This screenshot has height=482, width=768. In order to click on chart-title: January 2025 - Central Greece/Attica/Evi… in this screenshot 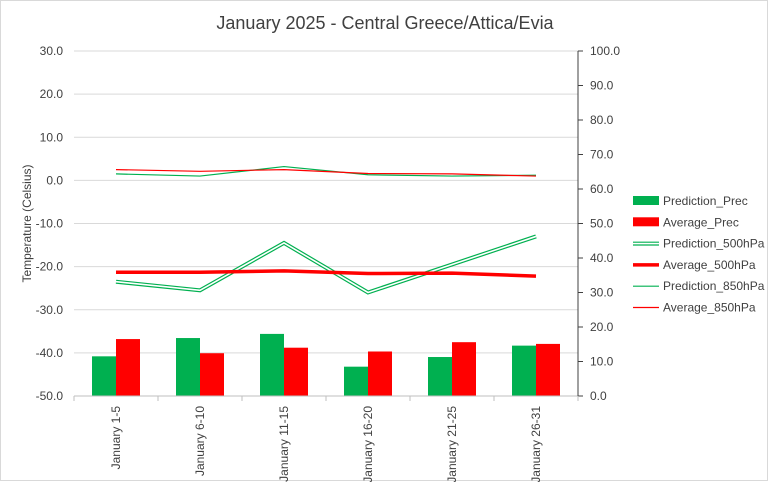, I will do `click(385, 23)`.